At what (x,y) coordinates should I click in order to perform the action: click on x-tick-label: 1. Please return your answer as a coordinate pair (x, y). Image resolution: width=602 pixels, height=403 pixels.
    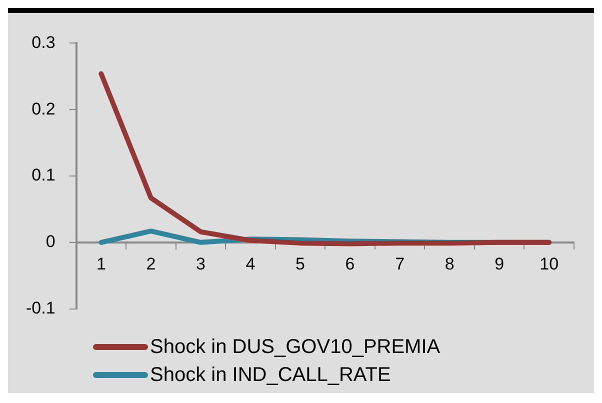
    Looking at the image, I should click on (101, 264).